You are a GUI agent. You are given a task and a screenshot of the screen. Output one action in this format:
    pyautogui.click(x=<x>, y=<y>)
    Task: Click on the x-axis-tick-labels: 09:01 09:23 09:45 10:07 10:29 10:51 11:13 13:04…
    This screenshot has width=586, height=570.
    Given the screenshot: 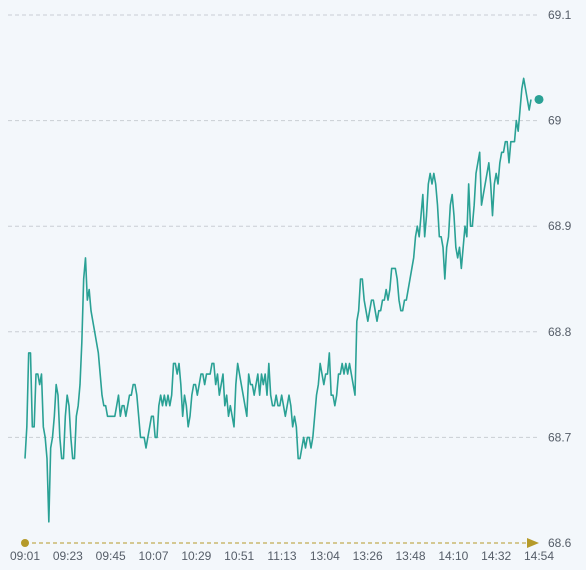 What is the action you would take?
    pyautogui.click(x=282, y=556)
    